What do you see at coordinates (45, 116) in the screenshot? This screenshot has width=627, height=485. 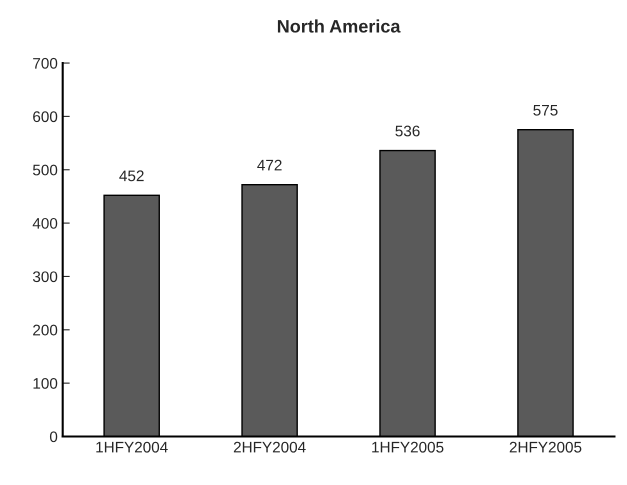 I see `y-tick-label: 600` at bounding box center [45, 116].